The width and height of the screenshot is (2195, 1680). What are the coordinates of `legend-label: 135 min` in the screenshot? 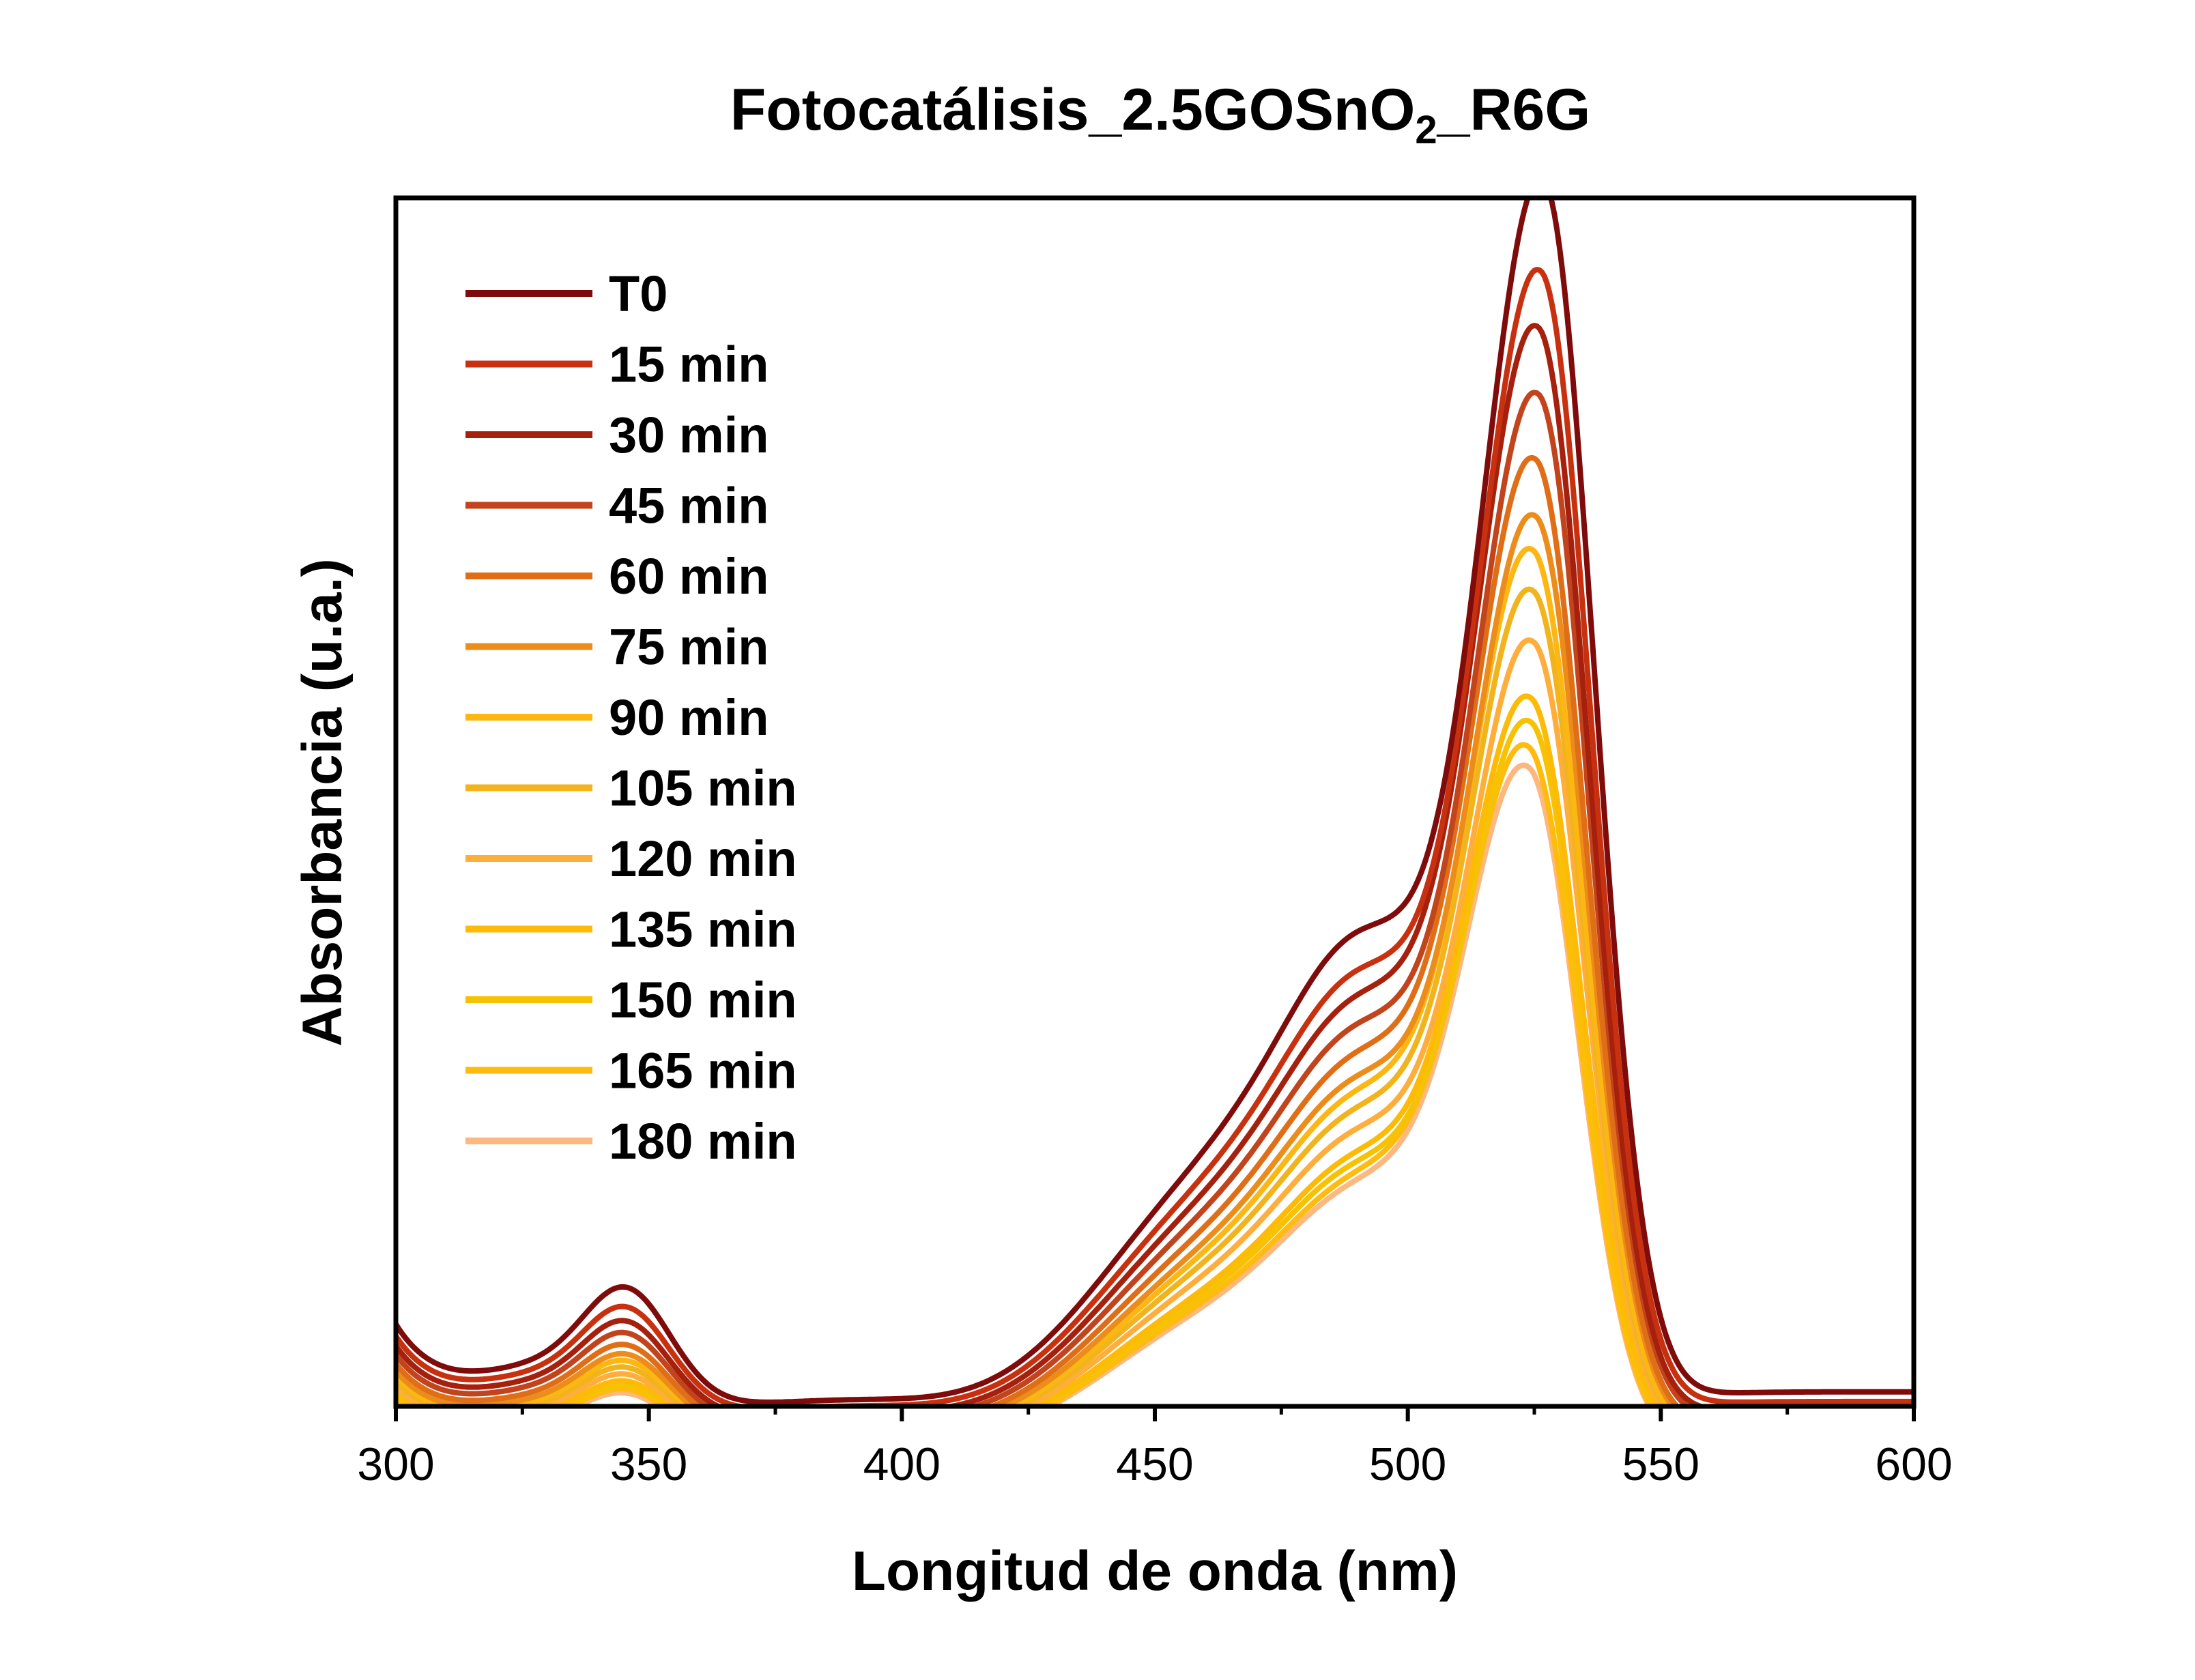 It's located at (703, 929).